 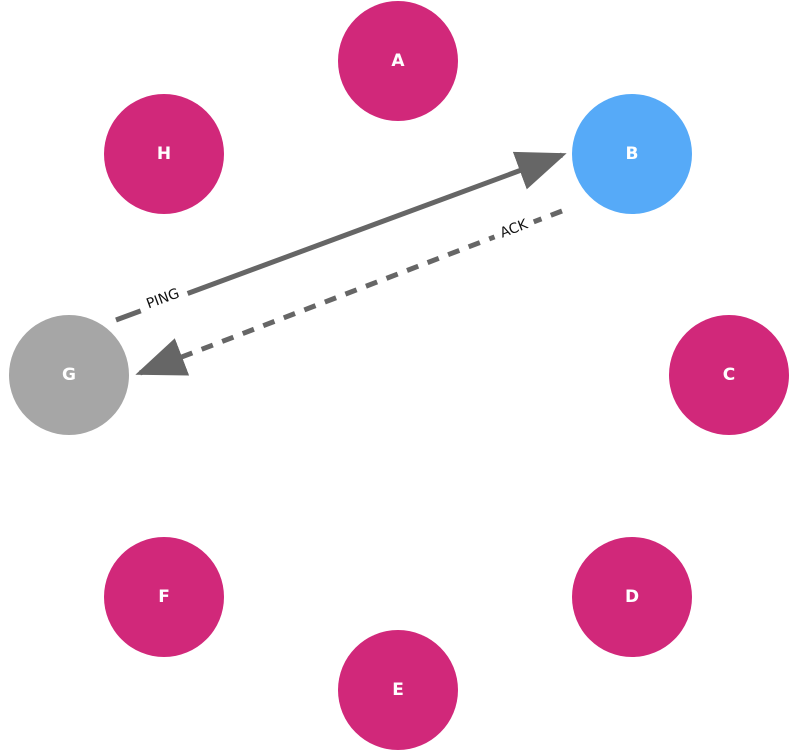 I want to click on node-c: C, so click(x=729, y=375).